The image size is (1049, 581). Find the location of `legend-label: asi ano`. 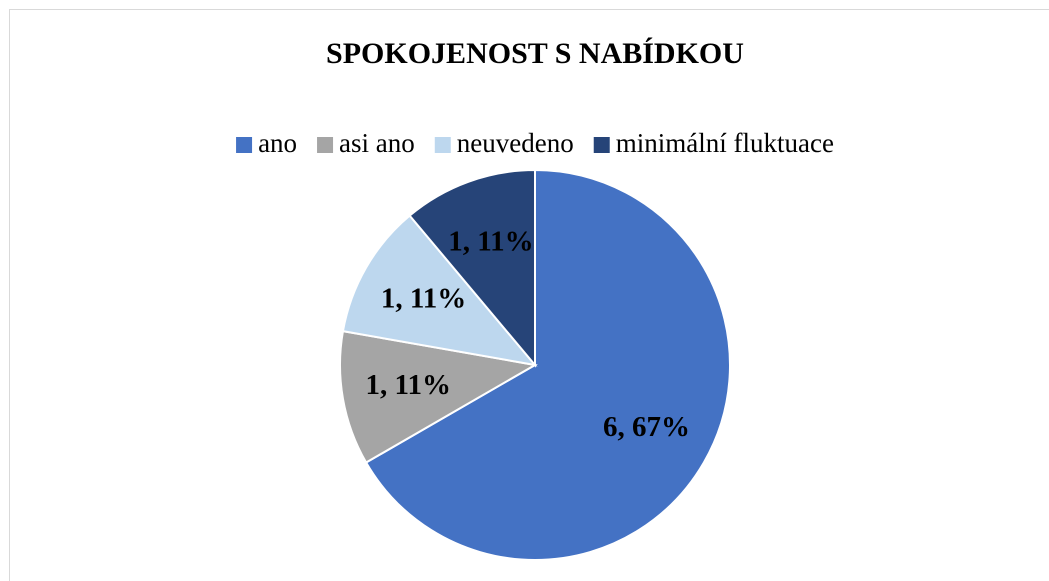

legend-label: asi ano is located at coordinates (377, 143).